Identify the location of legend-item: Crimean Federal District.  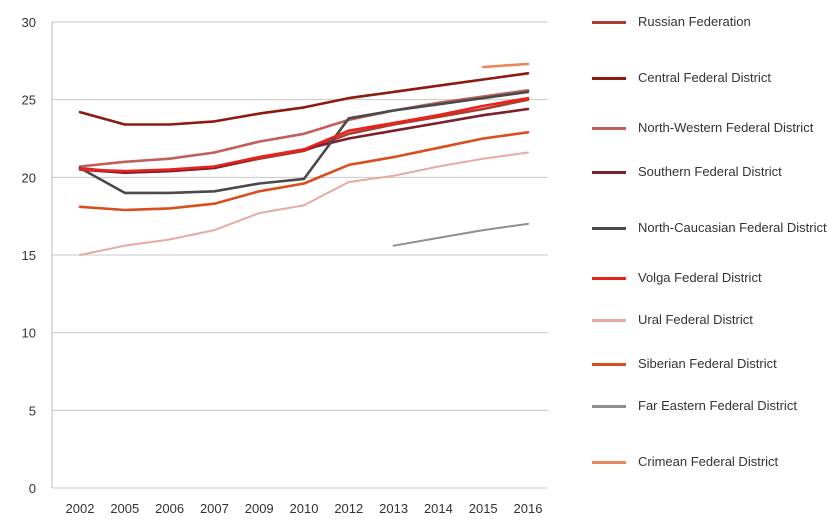
(711, 462).